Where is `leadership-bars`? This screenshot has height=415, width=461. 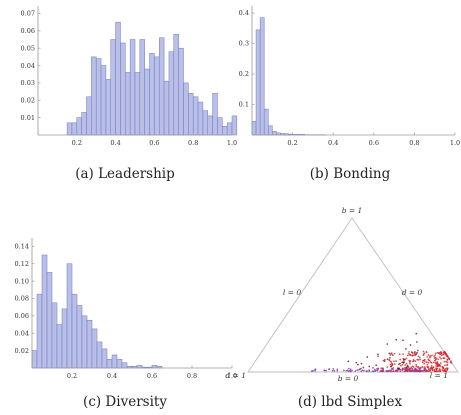
leadership-bars is located at coordinates (152, 78).